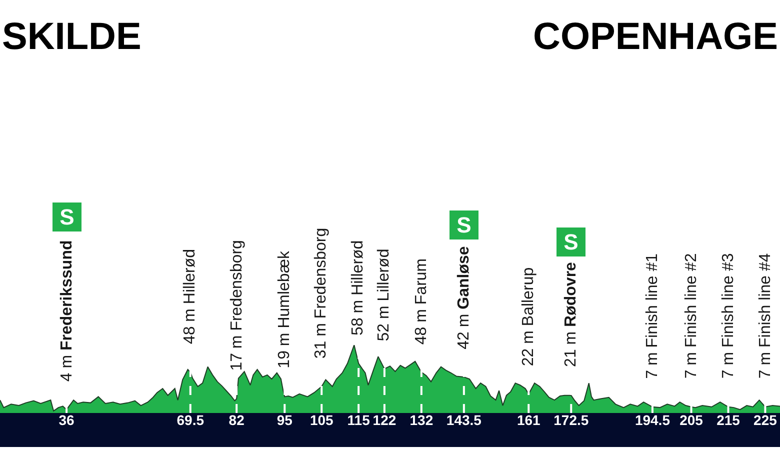  Describe the element at coordinates (529, 316) in the screenshot. I see `annotation: 22 m Ballerup` at that location.